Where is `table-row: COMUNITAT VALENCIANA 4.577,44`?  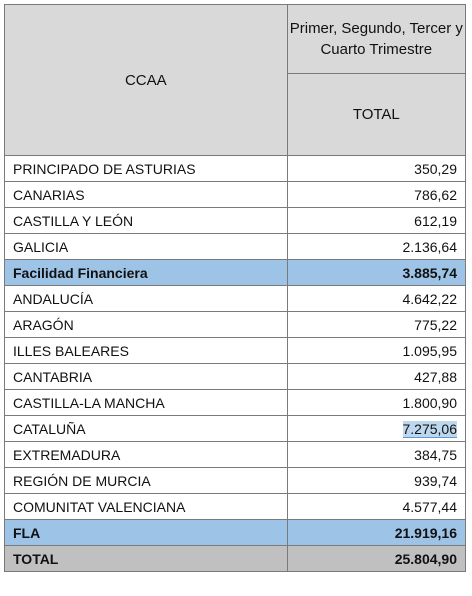
table-row: COMUNITAT VALENCIANA 4.577,44 is located at coordinates (235, 506).